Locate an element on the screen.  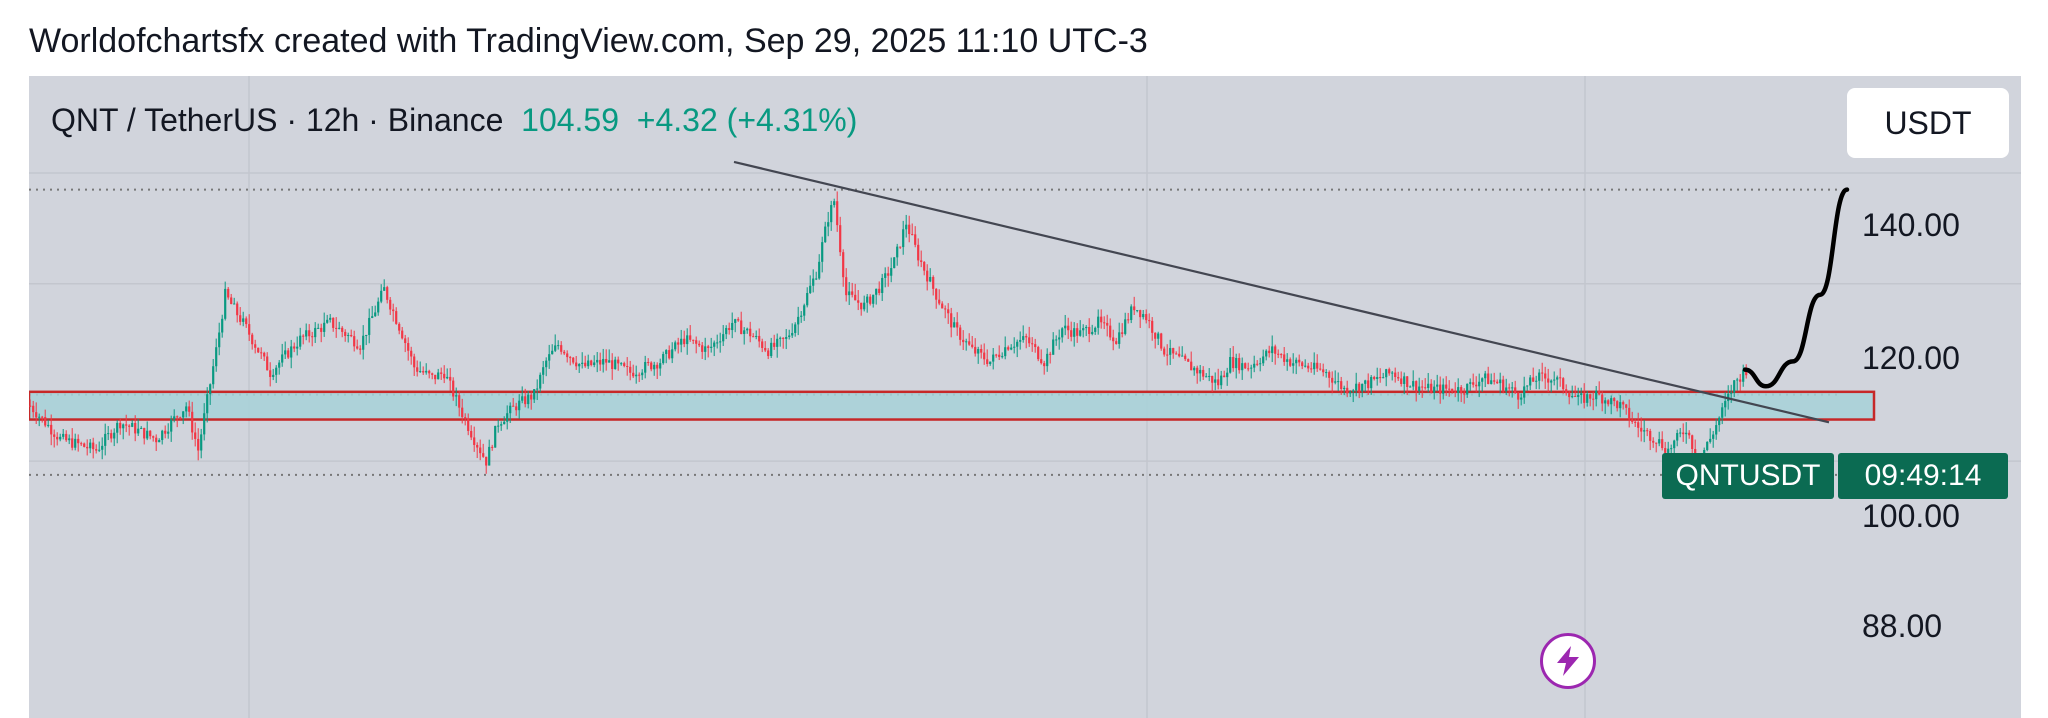
currency-button: USDT is located at coordinates (1928, 123).